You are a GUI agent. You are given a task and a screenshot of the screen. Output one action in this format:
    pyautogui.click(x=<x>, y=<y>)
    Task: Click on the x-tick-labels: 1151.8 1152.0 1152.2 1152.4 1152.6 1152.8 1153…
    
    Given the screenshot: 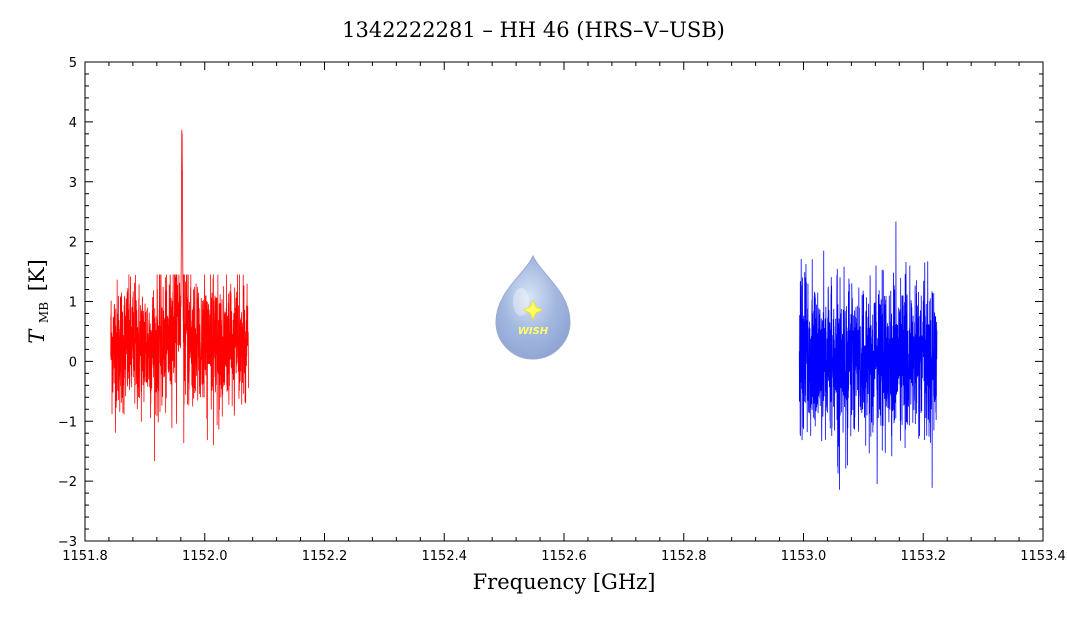 What is the action you would take?
    pyautogui.click(x=564, y=556)
    